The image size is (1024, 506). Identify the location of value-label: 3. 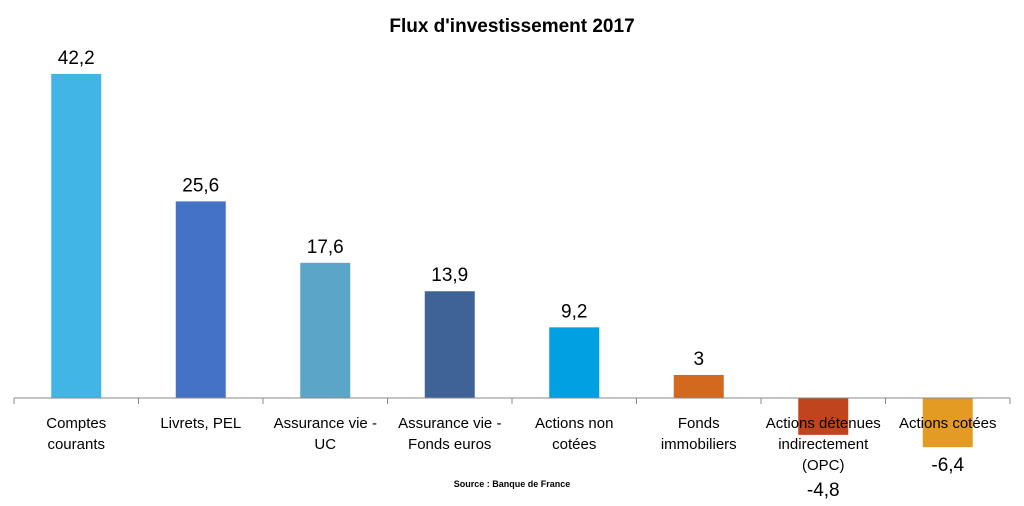
(698, 359).